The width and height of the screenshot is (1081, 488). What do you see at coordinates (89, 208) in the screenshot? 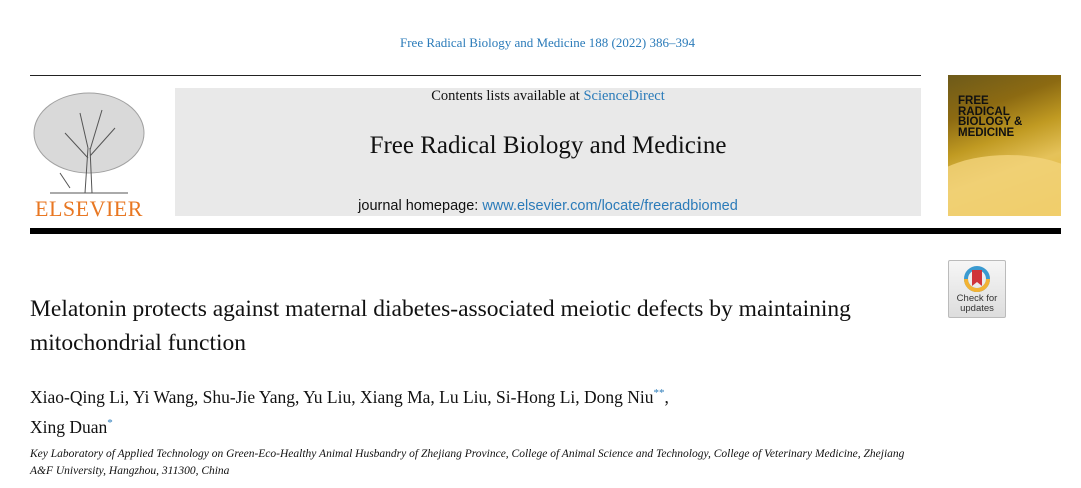
I see `elsevier-wordmark: ELSEVIER` at bounding box center [89, 208].